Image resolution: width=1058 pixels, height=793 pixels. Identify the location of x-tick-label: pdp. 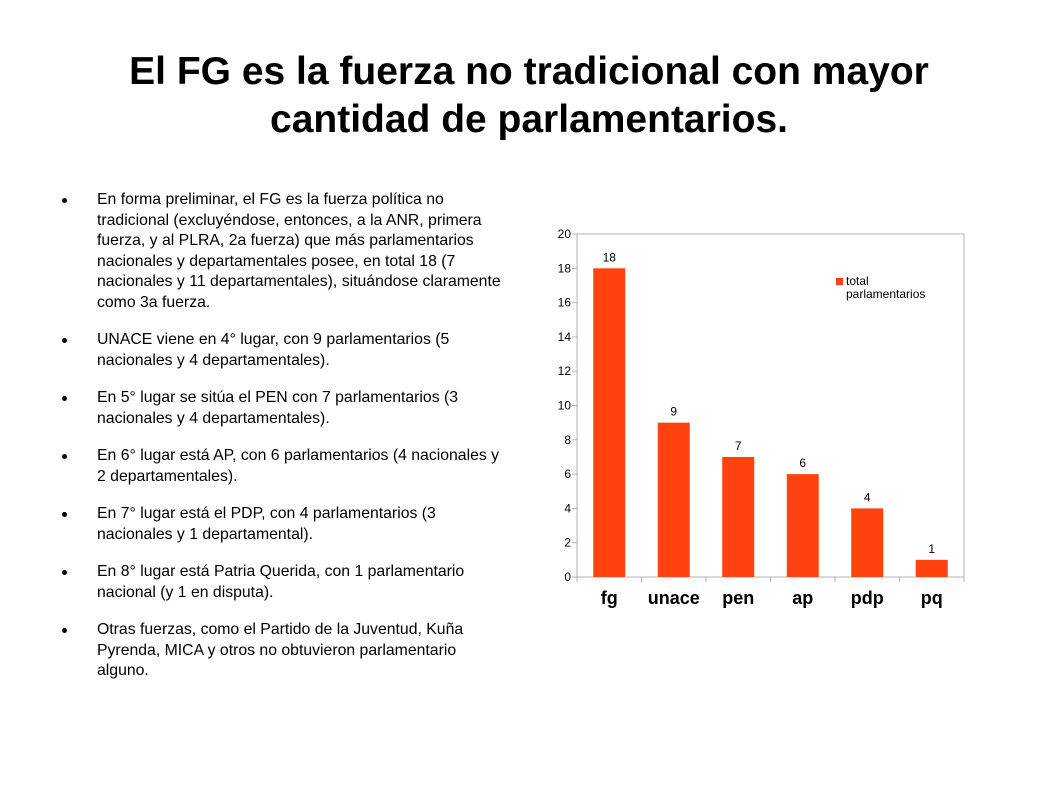
(867, 598).